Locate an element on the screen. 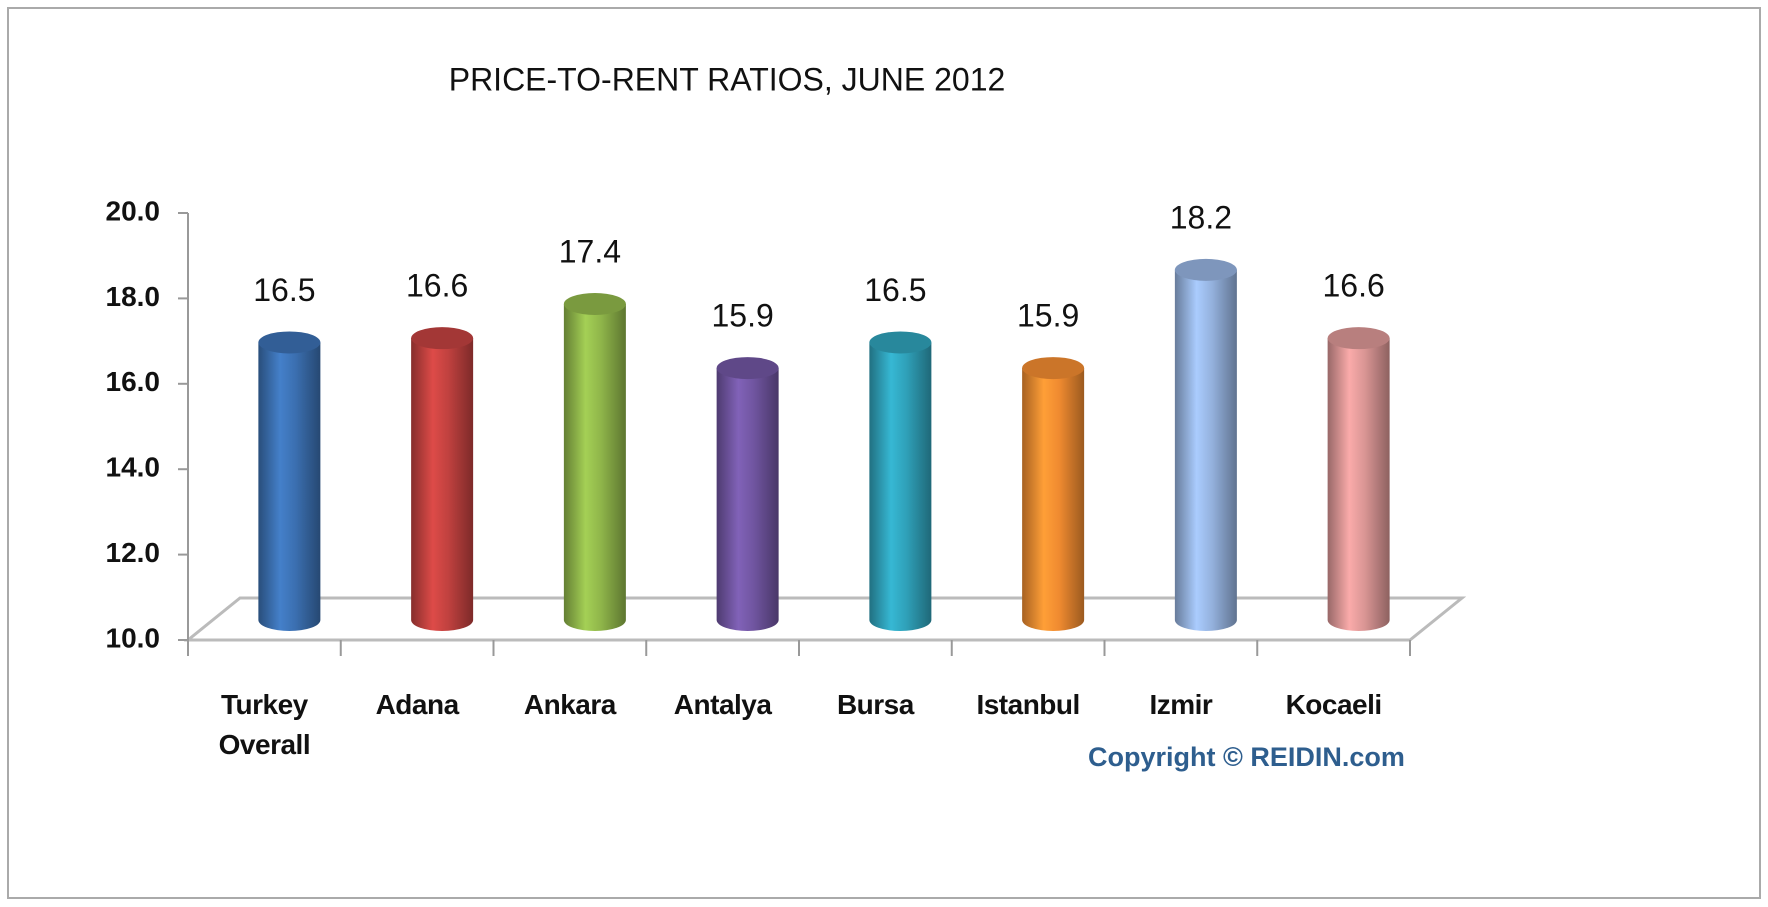  floor is located at coordinates (825, 619).